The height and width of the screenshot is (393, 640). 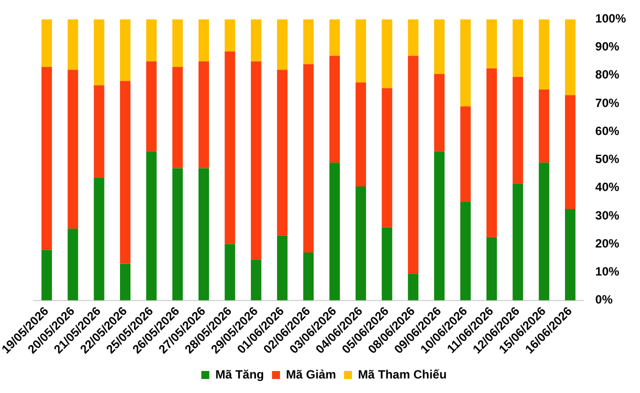 What do you see at coordinates (311, 374) in the screenshot?
I see `legend-label: Mã Giảm` at bounding box center [311, 374].